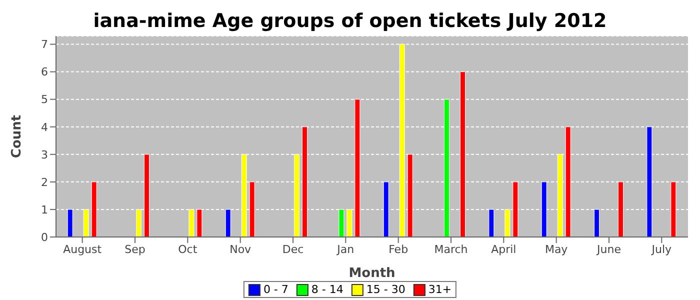 The height and width of the screenshot is (300, 700). Describe the element at coordinates (609, 249) in the screenshot. I see `x-tick-label: June` at that location.